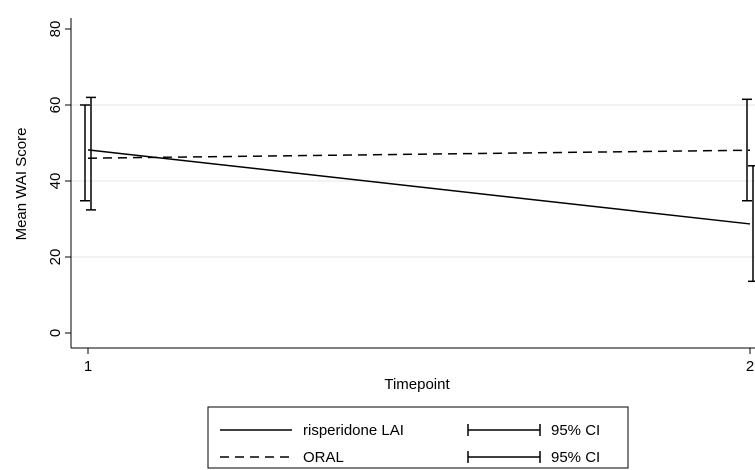  What do you see at coordinates (55, 29) in the screenshot?
I see `y-tick-label: 80` at bounding box center [55, 29].